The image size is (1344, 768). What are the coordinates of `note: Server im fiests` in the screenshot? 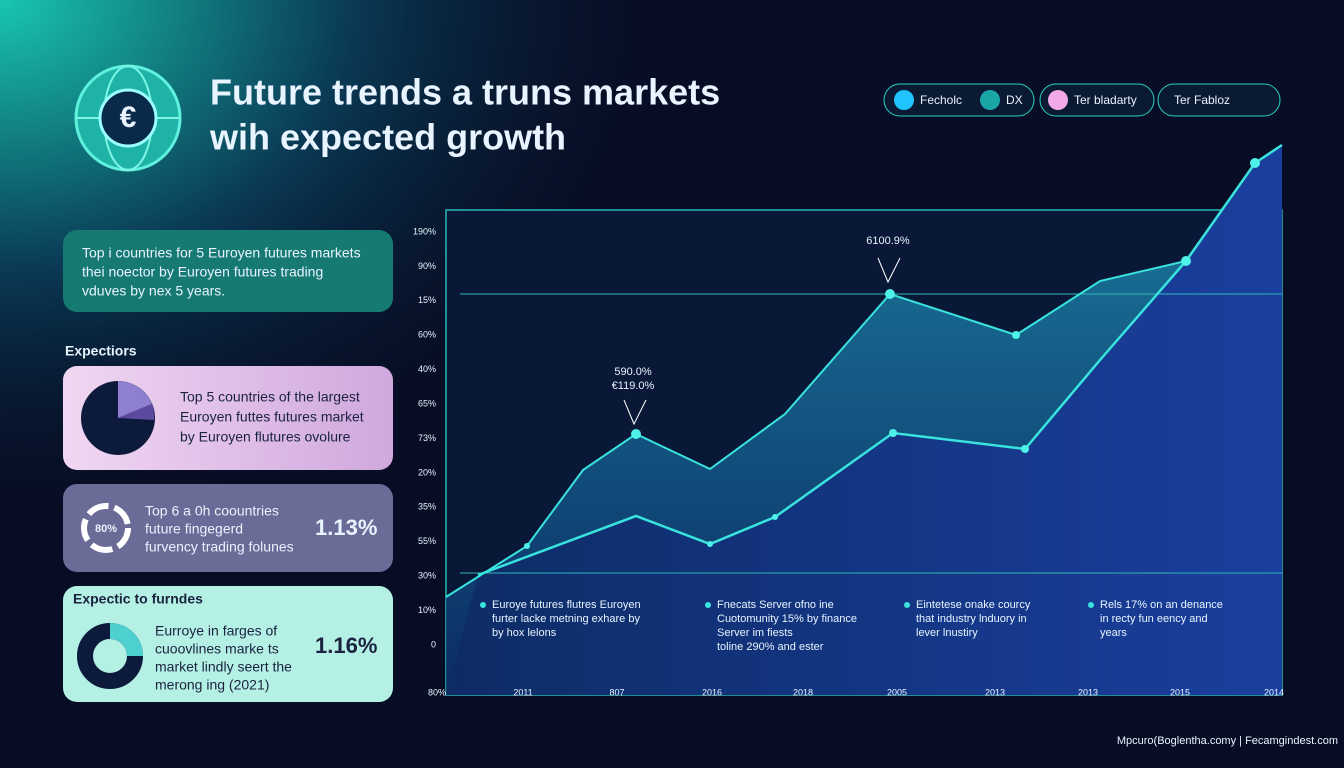 It's located at (755, 633).